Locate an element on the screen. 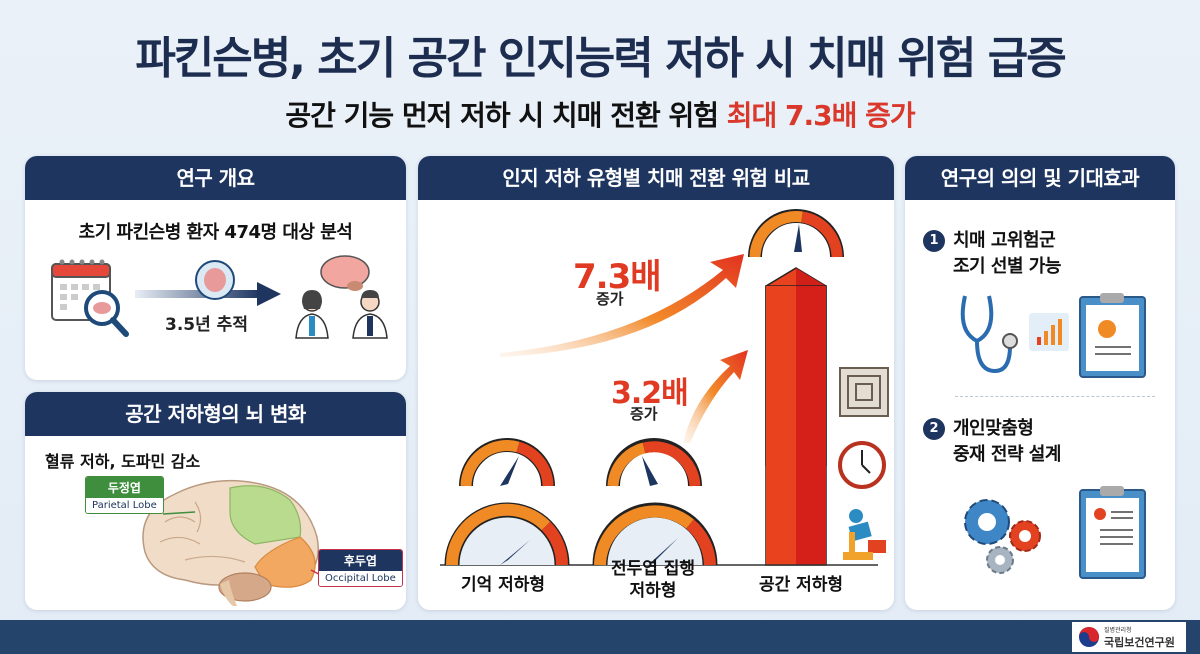 The height and width of the screenshot is (654, 1200). footer-bar is located at coordinates (600, 637).